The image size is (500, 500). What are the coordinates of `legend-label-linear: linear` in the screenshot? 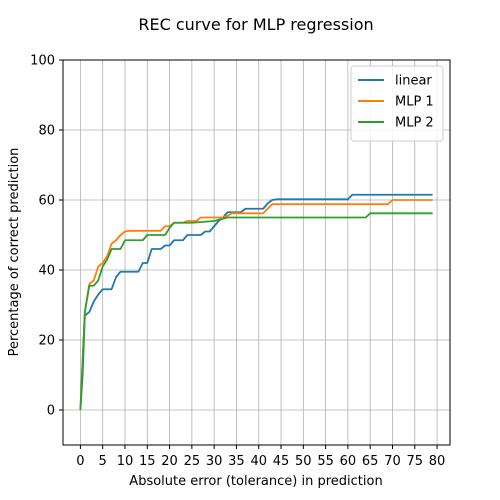 It's located at (413, 81).